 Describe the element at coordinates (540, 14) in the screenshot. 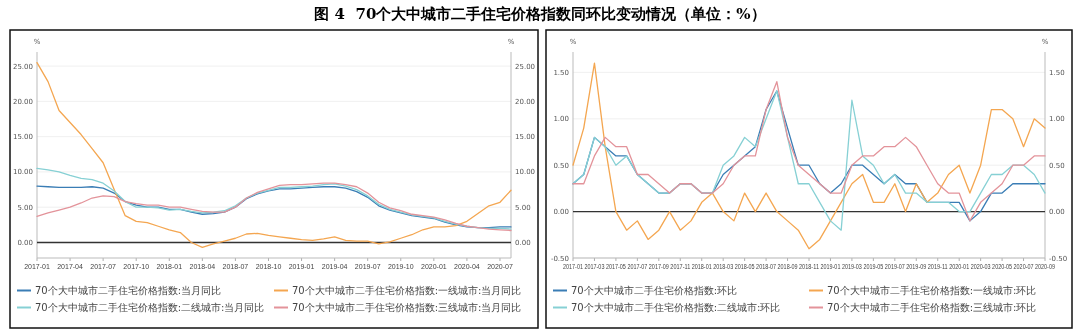

I see `chart-title: 图 4 70个大中城市二手住宅价格指数同环比变动情况（单位：%）` at that location.